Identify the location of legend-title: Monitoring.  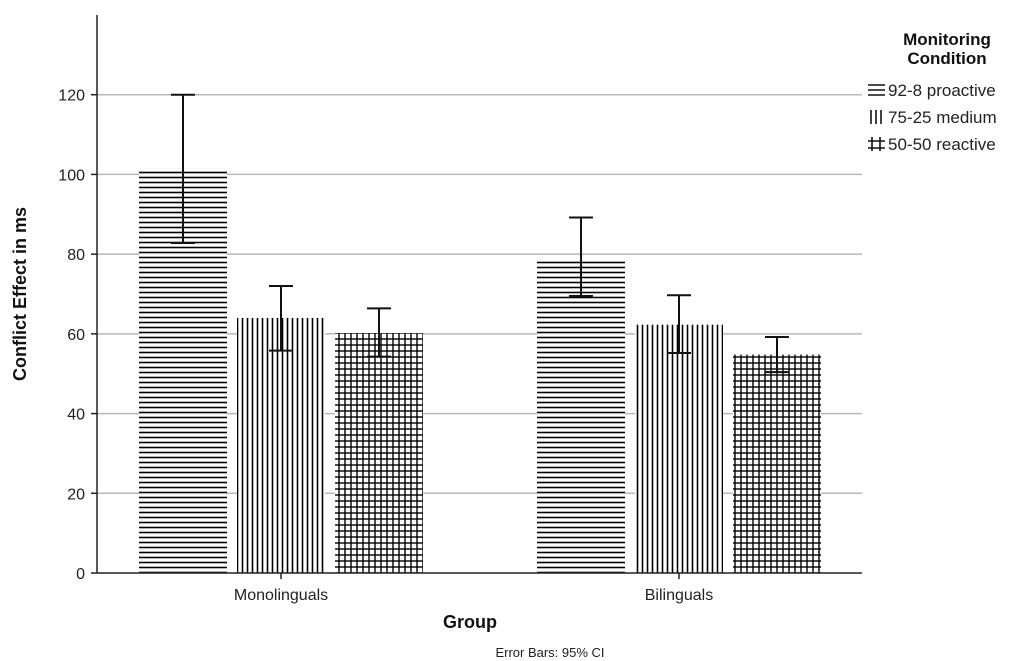
(947, 39).